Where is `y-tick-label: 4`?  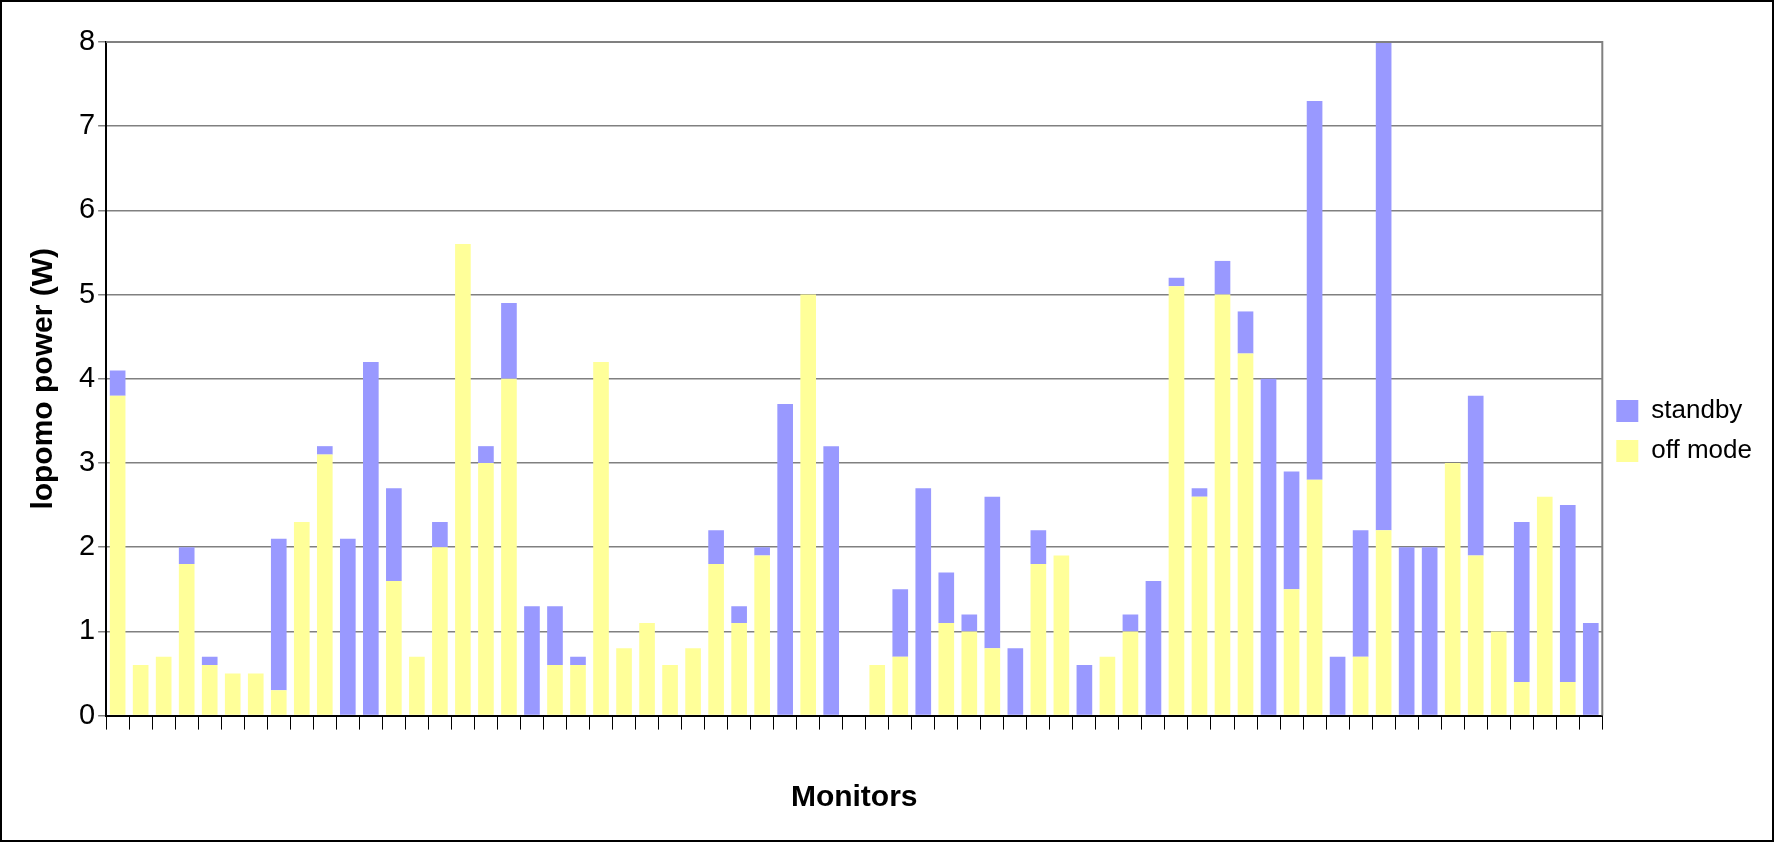 y-tick-label: 4 is located at coordinates (87, 376).